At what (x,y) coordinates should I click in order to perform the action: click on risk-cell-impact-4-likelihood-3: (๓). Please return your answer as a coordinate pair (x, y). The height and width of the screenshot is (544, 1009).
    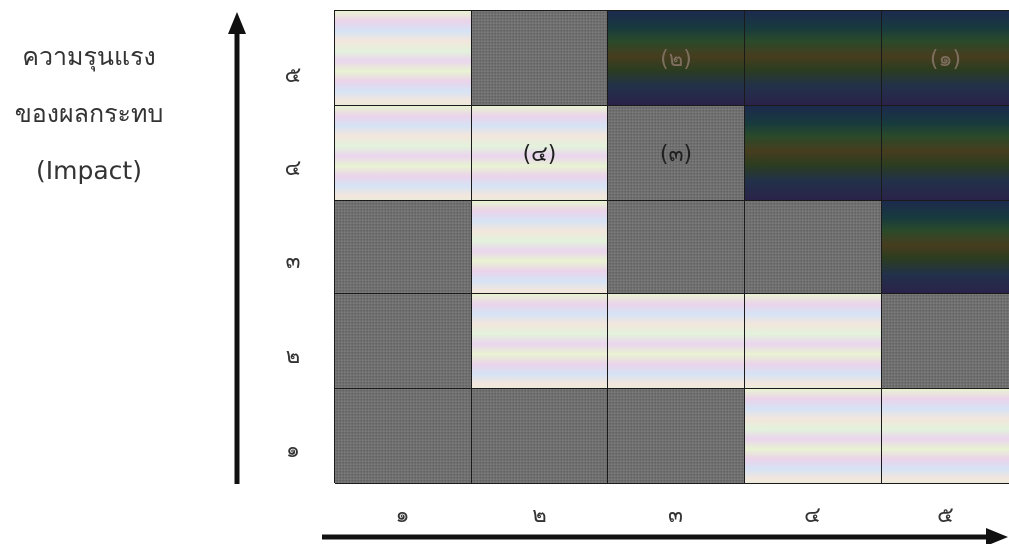
    Looking at the image, I should click on (676, 153).